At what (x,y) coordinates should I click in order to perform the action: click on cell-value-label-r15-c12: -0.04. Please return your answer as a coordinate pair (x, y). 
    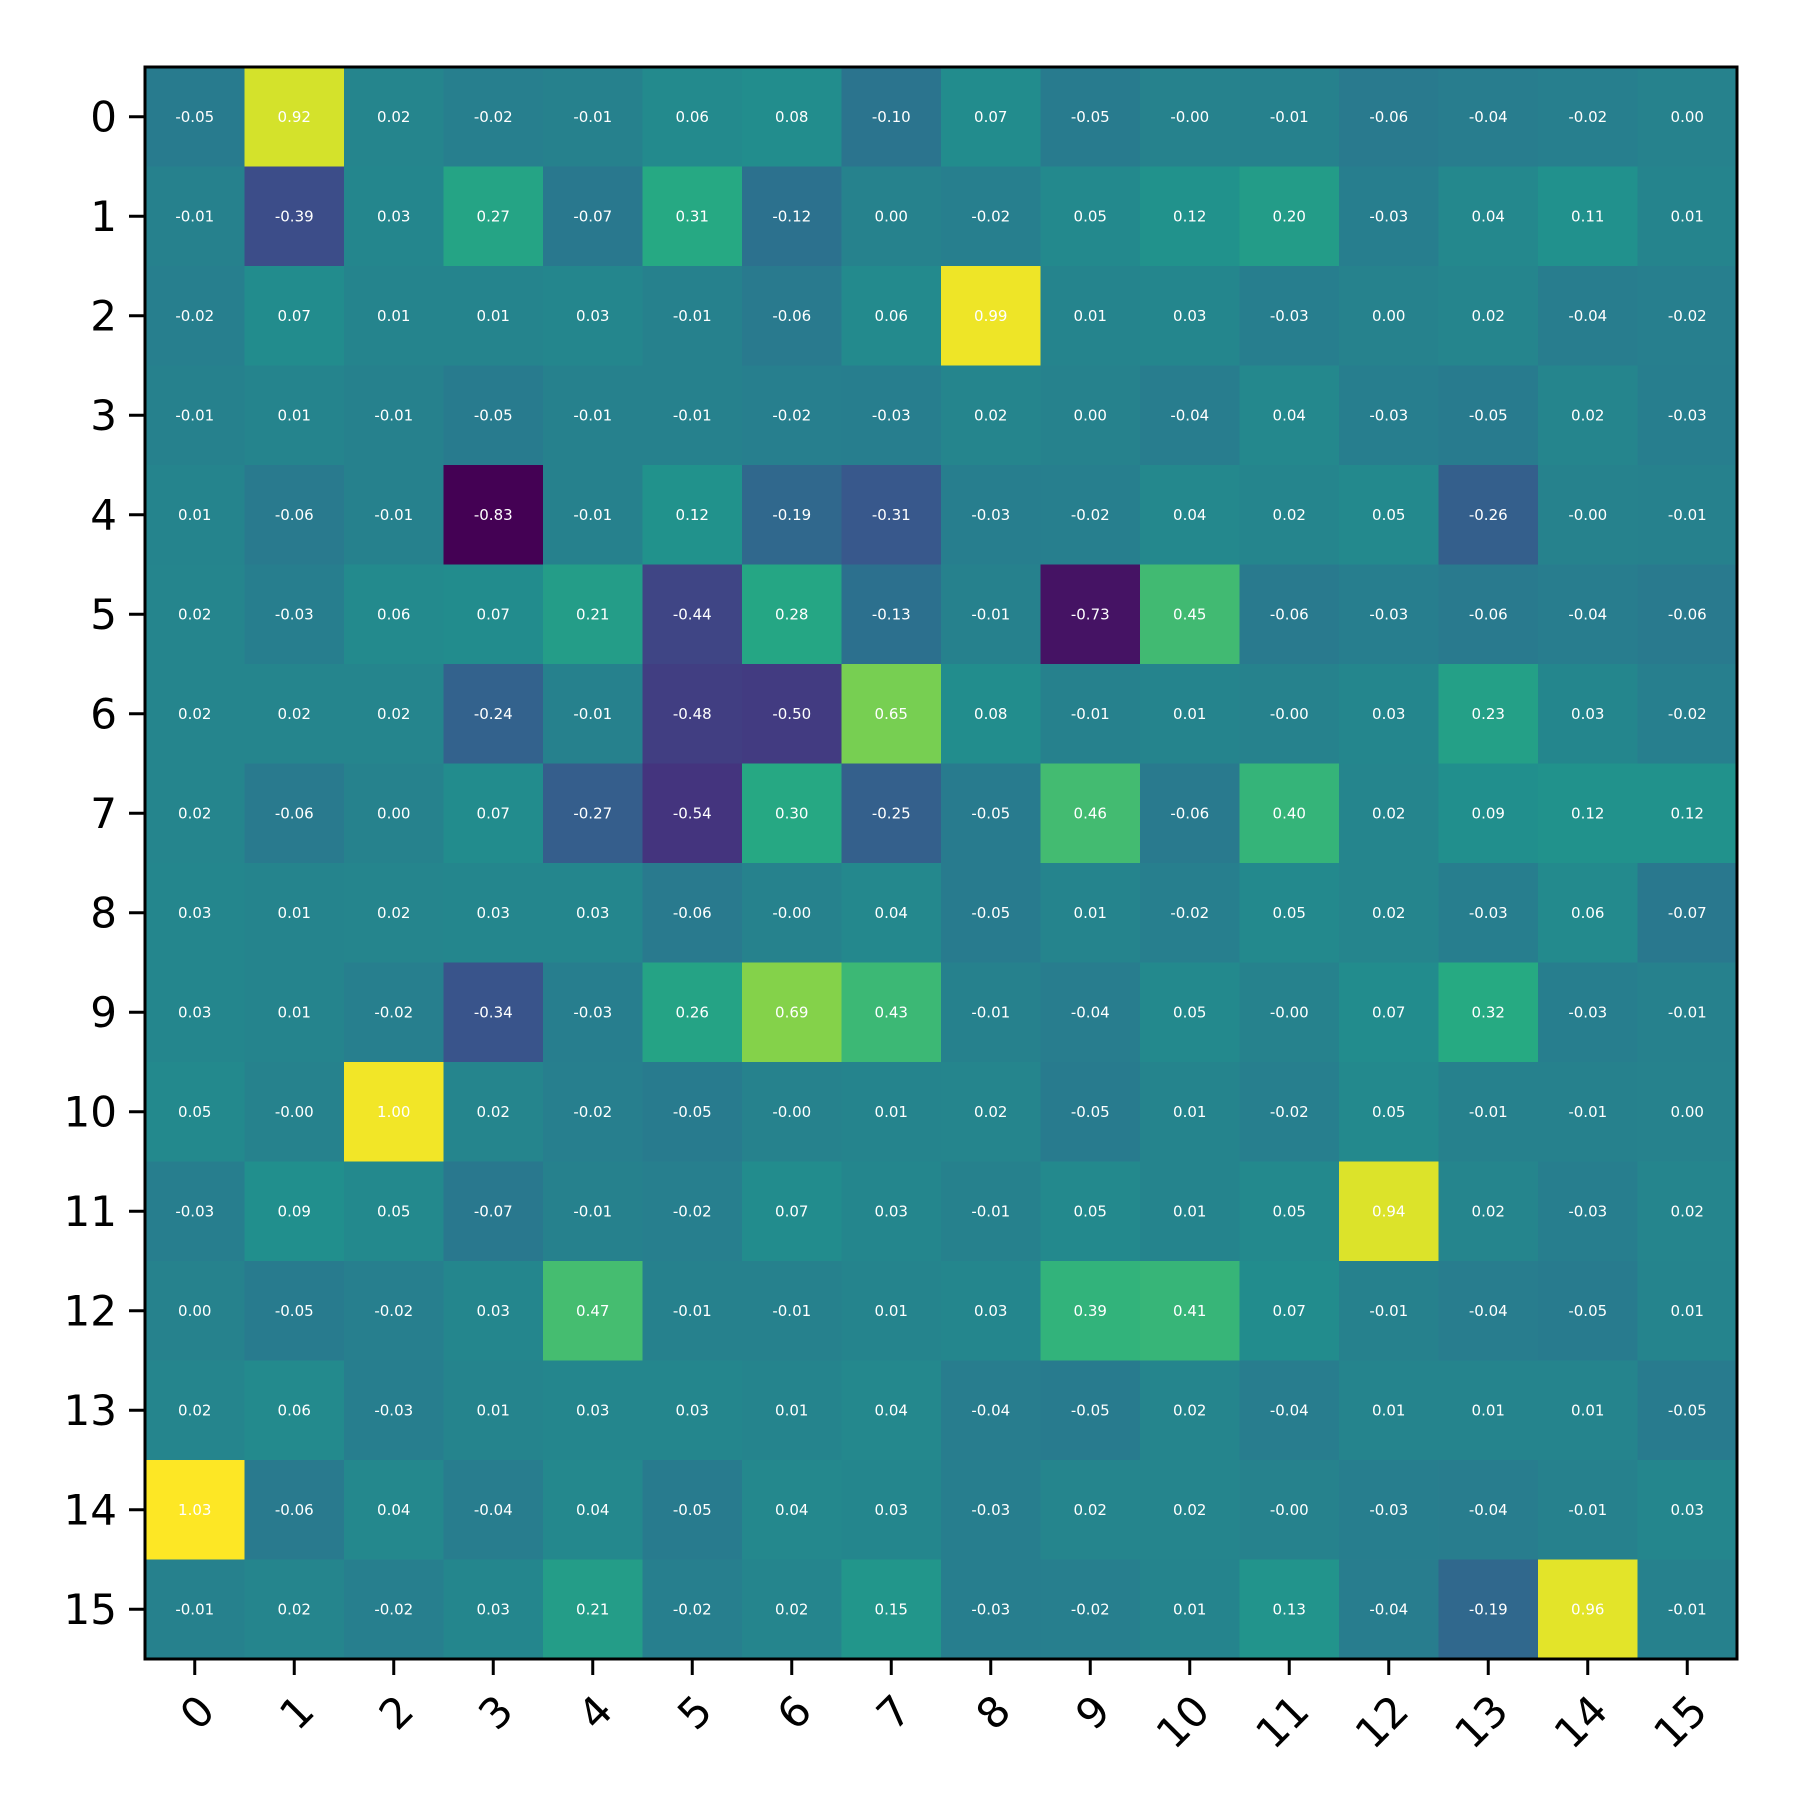
    Looking at the image, I should click on (1388, 1609).